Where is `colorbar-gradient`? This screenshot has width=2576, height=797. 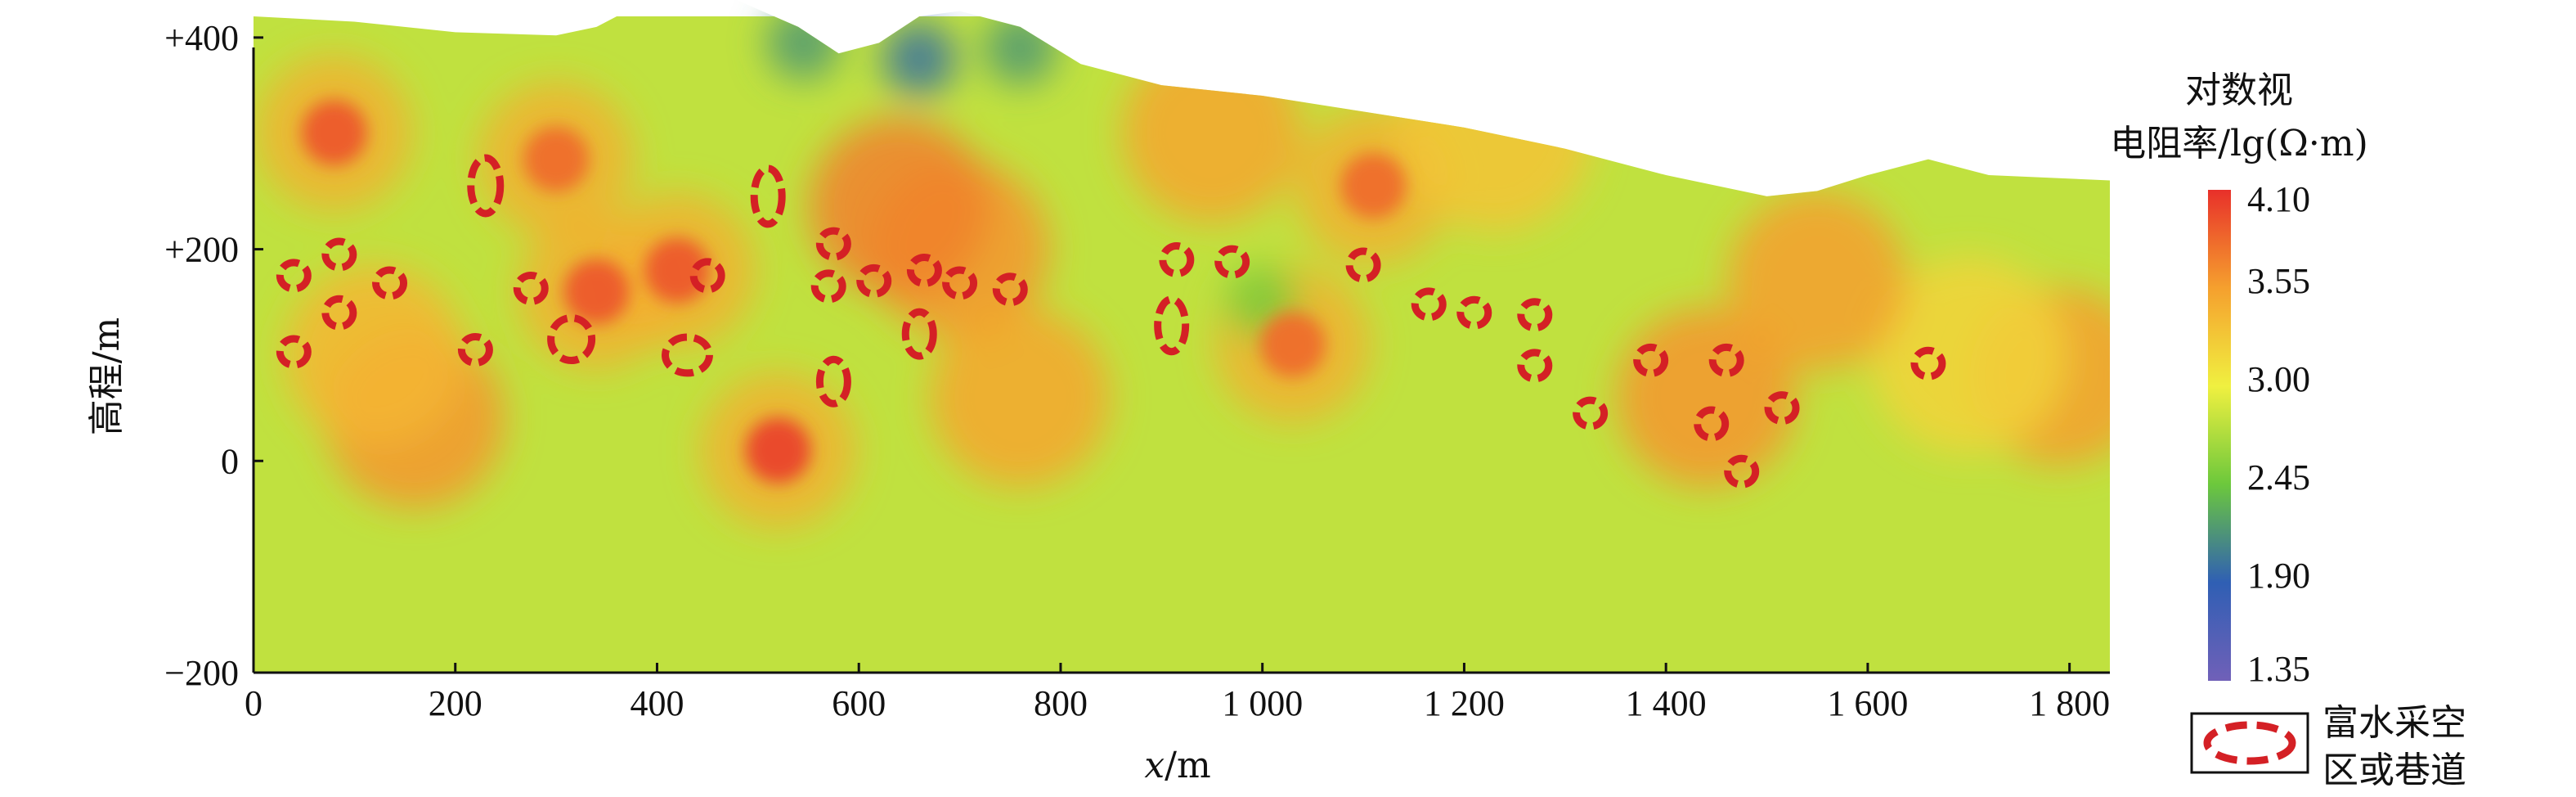
colorbar-gradient is located at coordinates (2219, 435).